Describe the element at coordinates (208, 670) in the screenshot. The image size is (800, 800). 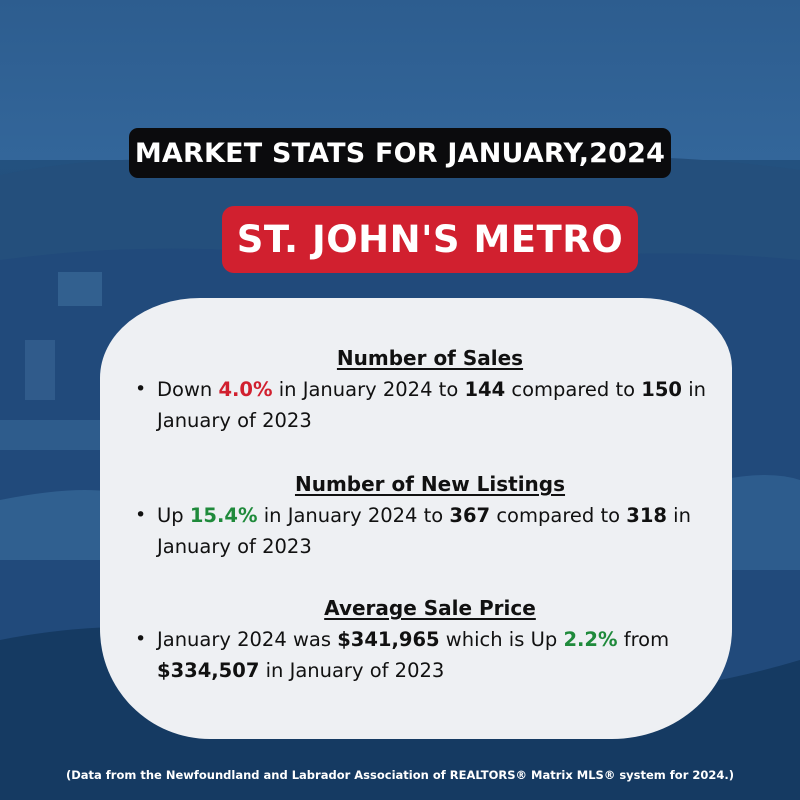
I see `previous-value: $334,507` at that location.